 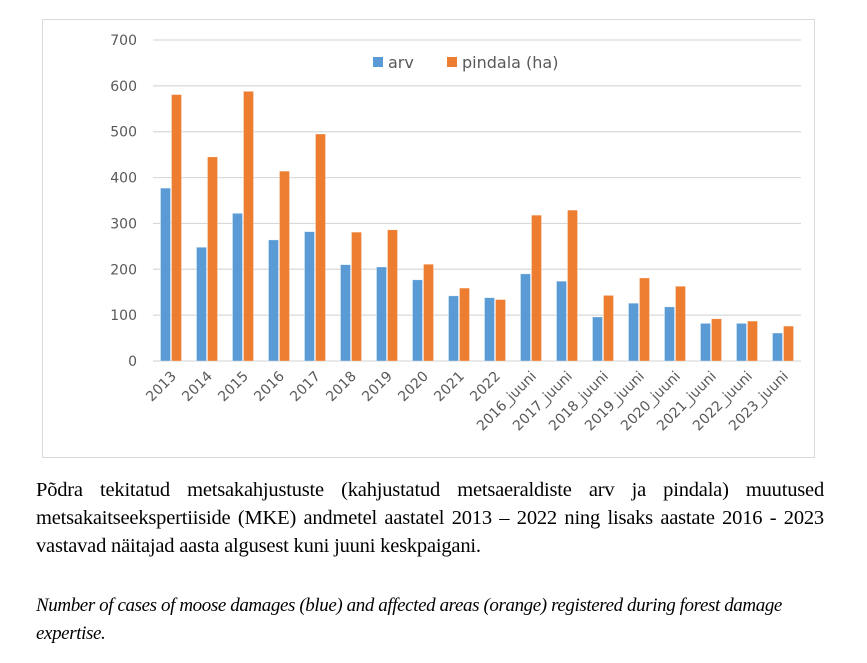 I want to click on x-tick-label: 2016, so click(x=269, y=386).